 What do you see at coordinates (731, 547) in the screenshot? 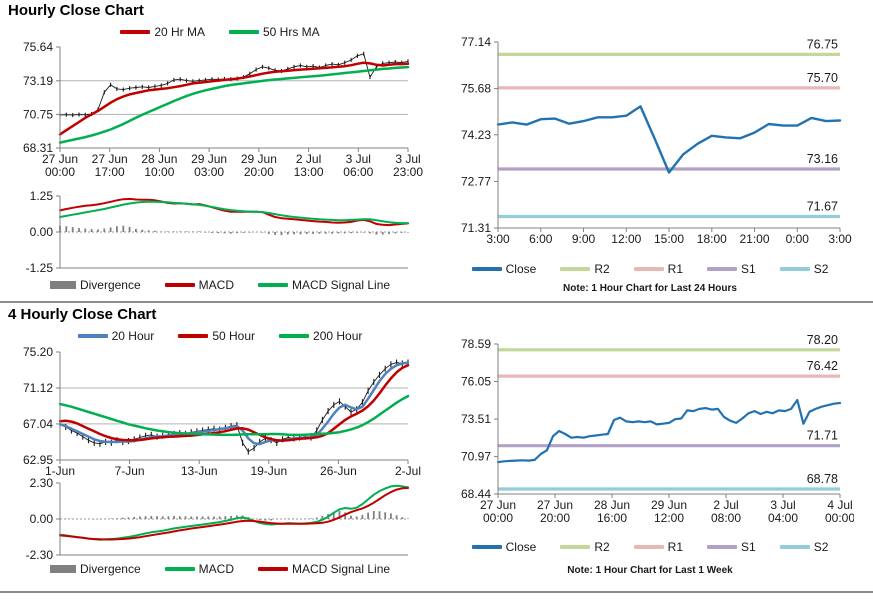
I see `legend-item-s1: S1` at bounding box center [731, 547].